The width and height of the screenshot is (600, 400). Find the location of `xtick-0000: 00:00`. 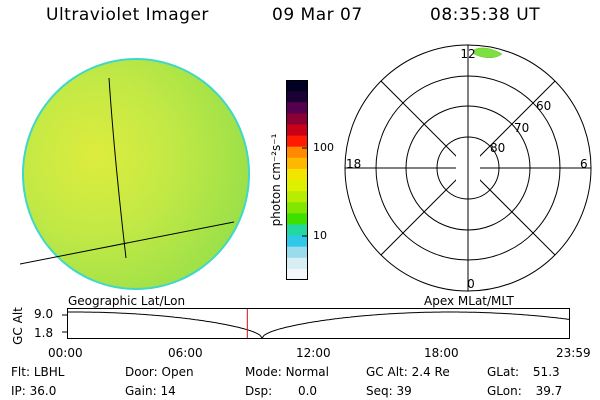

xtick-0000: 00:00 is located at coordinates (65, 353).